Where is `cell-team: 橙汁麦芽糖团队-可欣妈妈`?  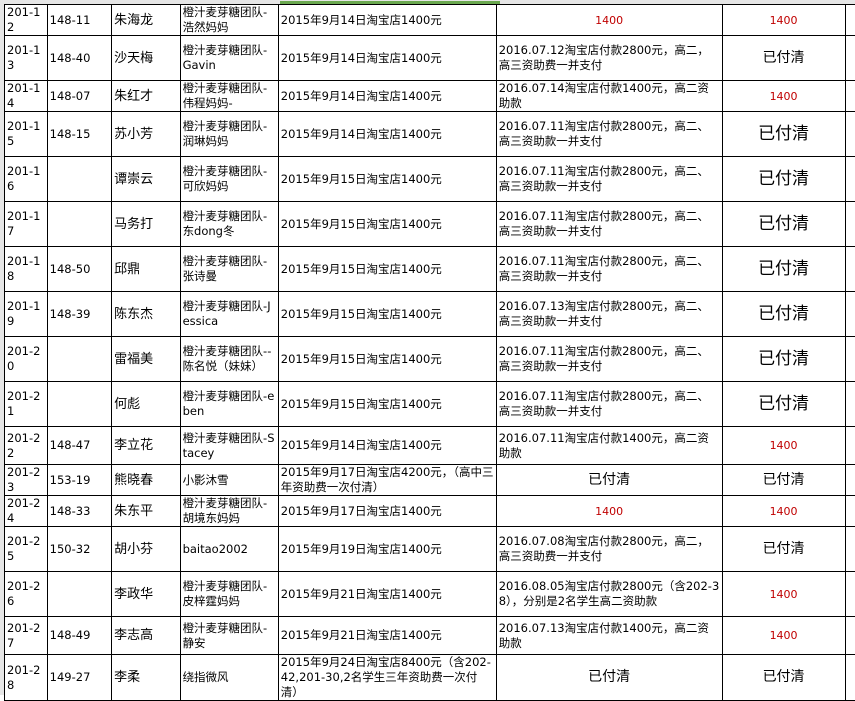
cell-team: 橙汁麦芽糖团队-可欣妈妈 is located at coordinates (229, 179).